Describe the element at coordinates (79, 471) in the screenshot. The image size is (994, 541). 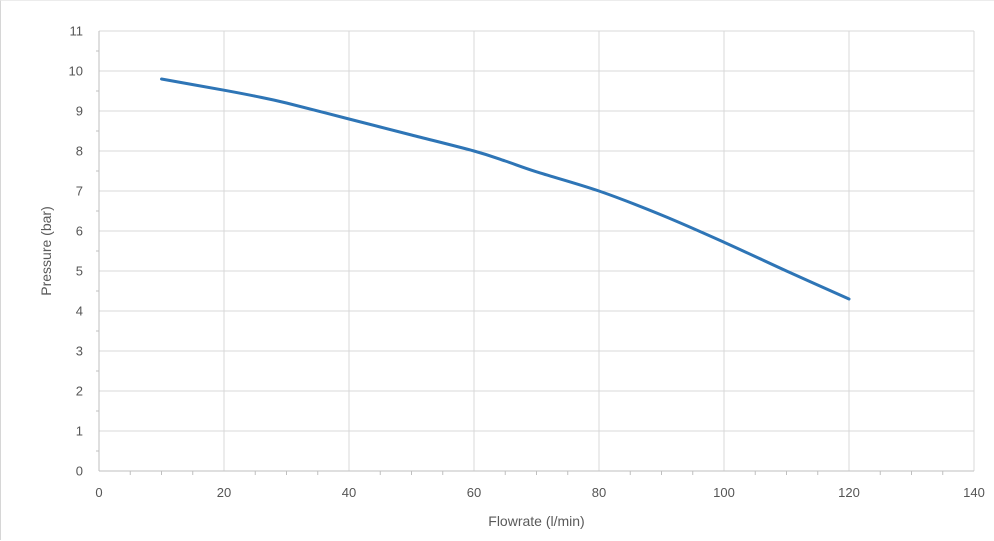
I see `y-tick-label: 0` at that location.